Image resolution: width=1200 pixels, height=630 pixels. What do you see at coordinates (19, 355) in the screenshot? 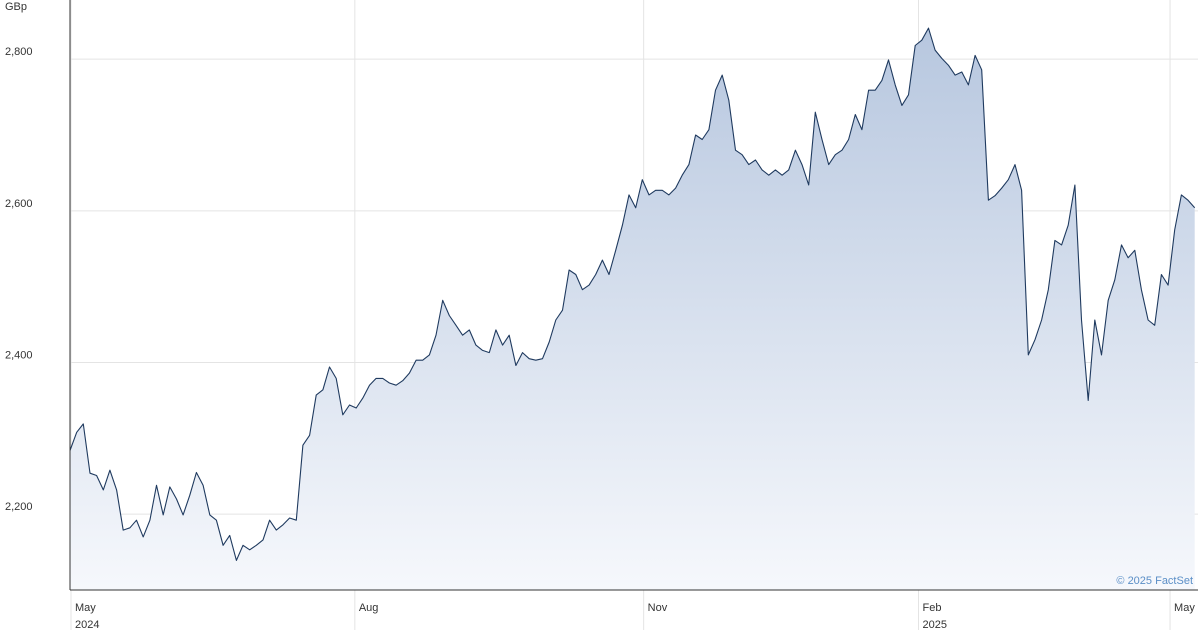
I see `y-tick-label: 2,400` at bounding box center [19, 355].